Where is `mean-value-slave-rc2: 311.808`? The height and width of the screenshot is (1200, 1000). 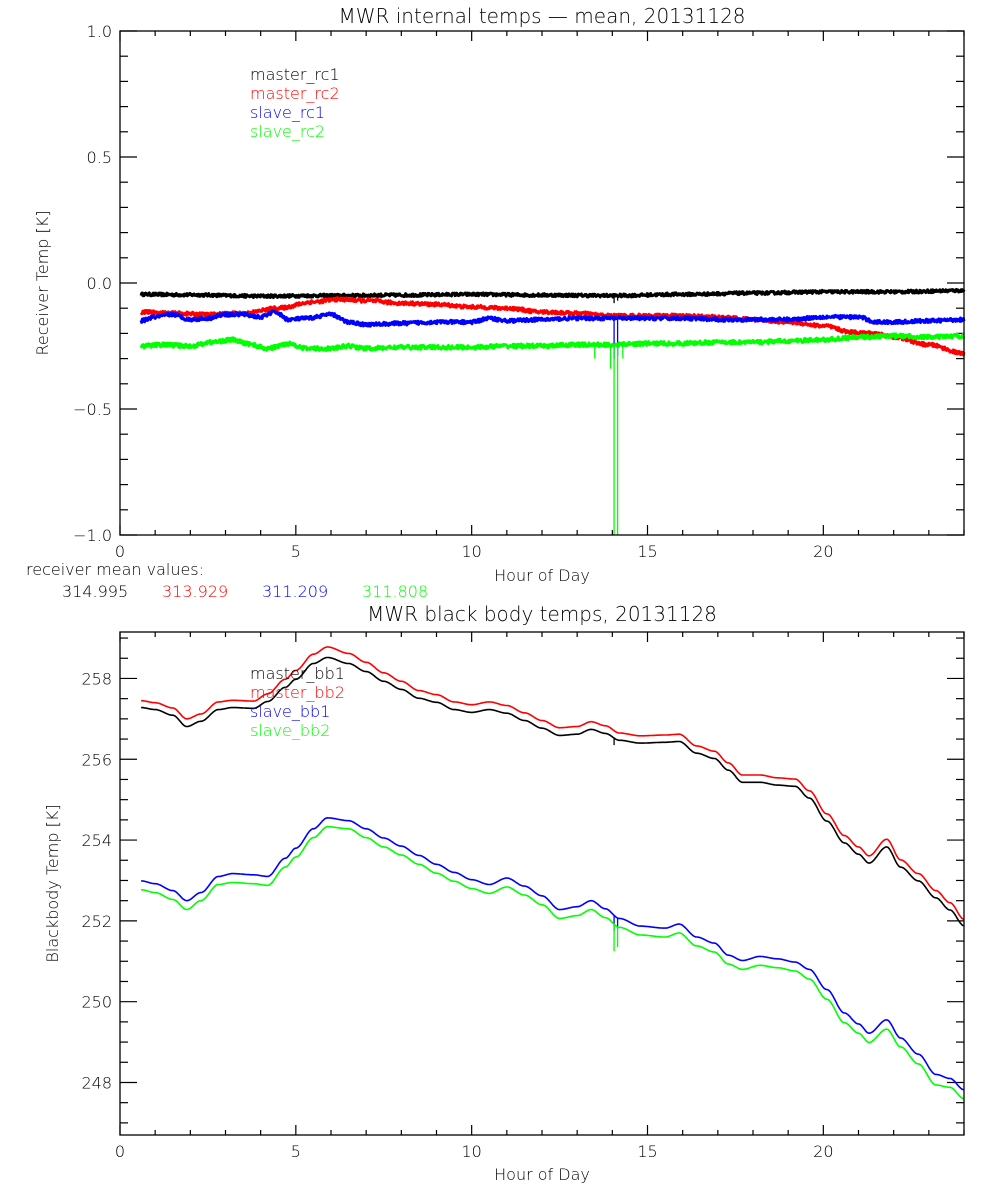
mean-value-slave-rc2: 311.808 is located at coordinates (395, 591).